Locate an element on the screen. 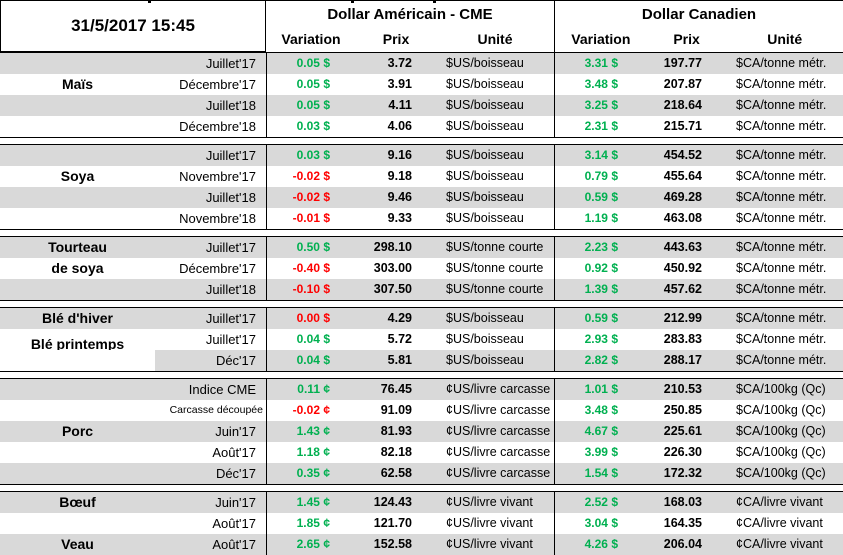  ca-price-value: 215.71 is located at coordinates (682, 126).